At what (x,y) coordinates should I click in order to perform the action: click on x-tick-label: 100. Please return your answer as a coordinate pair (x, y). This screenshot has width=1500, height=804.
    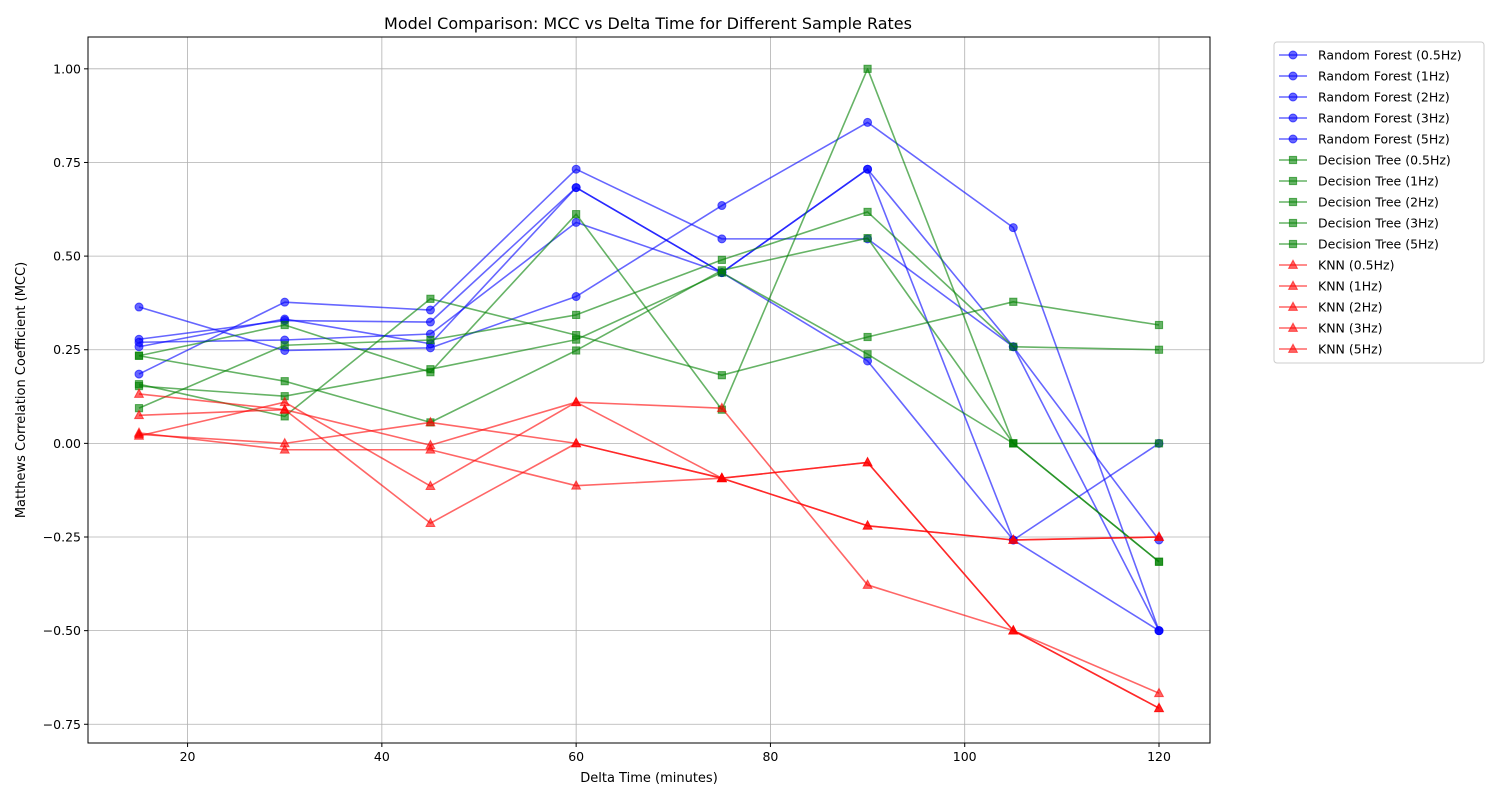
    Looking at the image, I should click on (965, 756).